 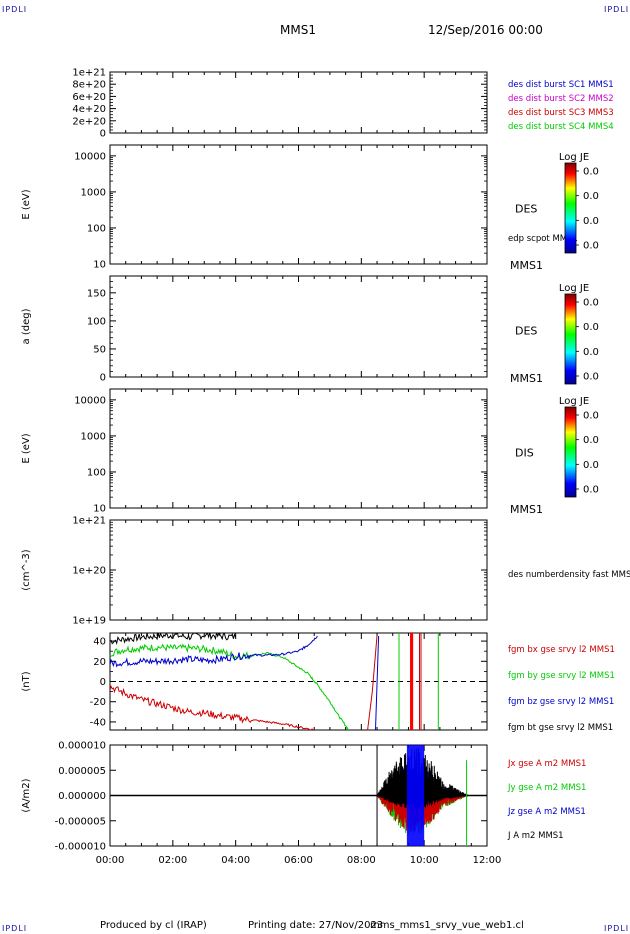 I want to click on panel-2-y-tick-label: 10, so click(x=99, y=265).